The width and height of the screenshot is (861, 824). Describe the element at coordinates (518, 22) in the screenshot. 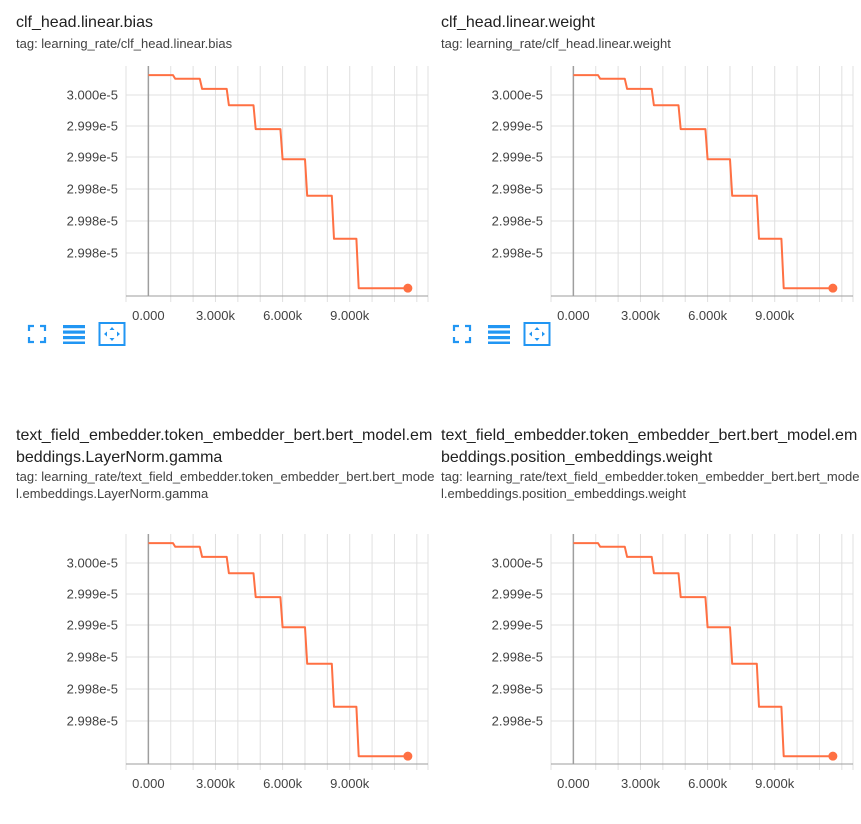

I see `chart-title: clf_head.linear.weight` at that location.